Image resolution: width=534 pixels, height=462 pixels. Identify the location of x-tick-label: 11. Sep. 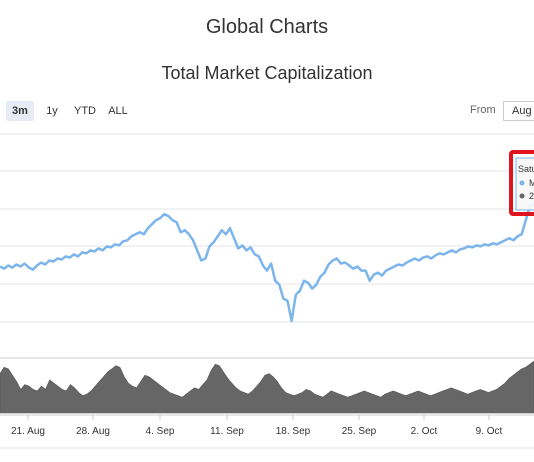
(227, 431).